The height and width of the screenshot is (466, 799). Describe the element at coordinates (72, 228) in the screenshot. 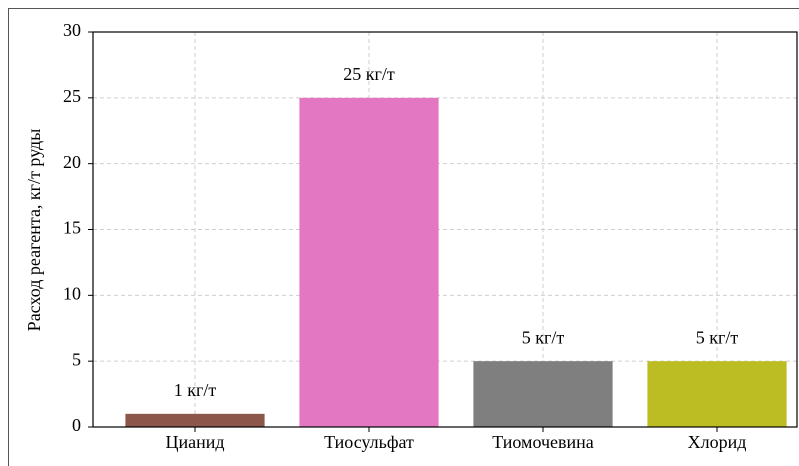

I see `y-tick-label: 15` at that location.